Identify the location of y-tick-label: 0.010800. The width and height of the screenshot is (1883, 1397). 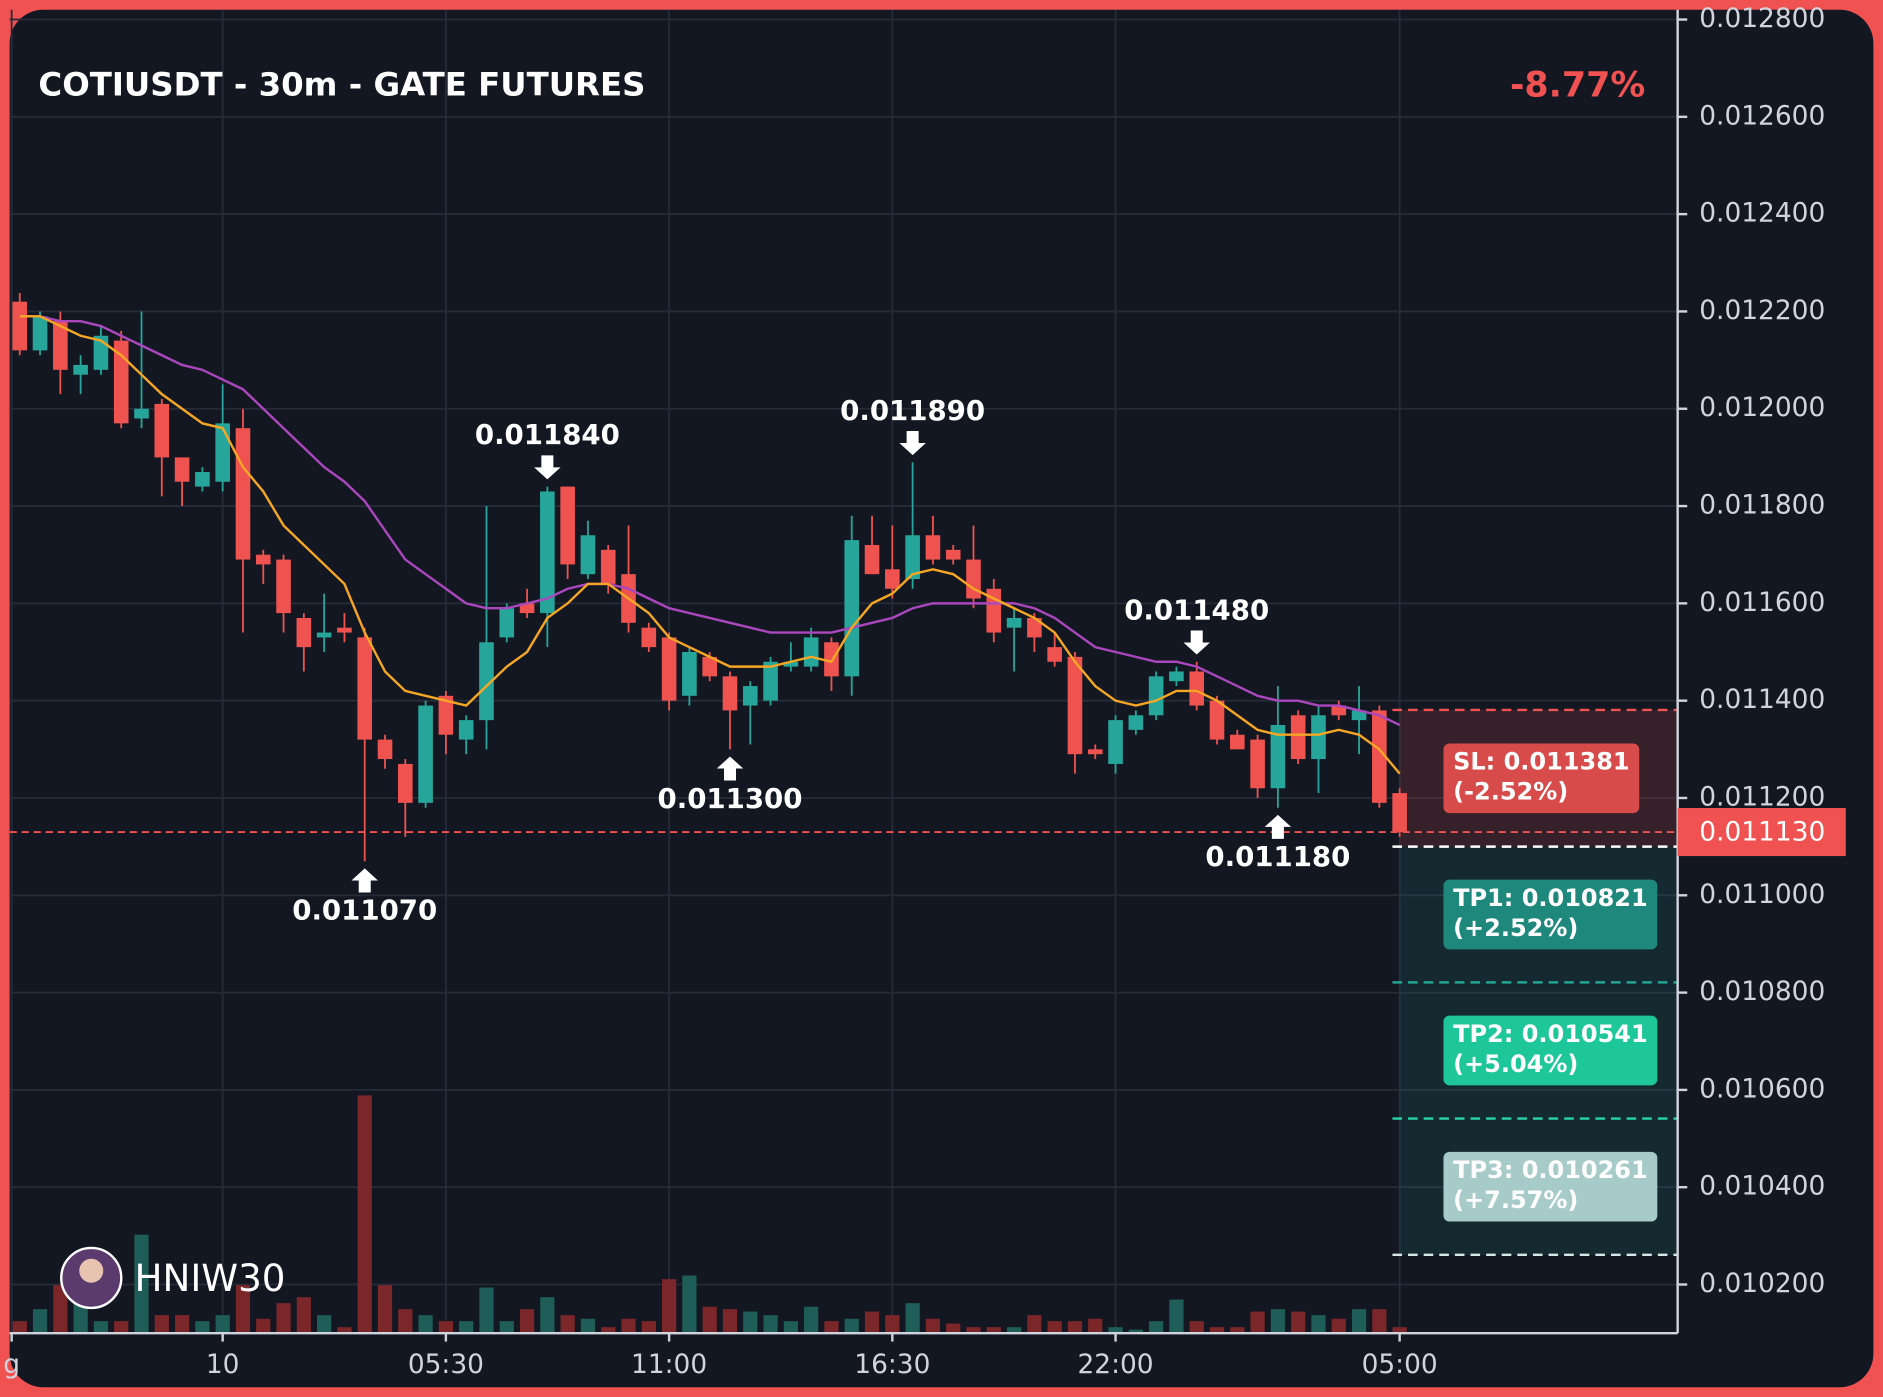
(1762, 991).